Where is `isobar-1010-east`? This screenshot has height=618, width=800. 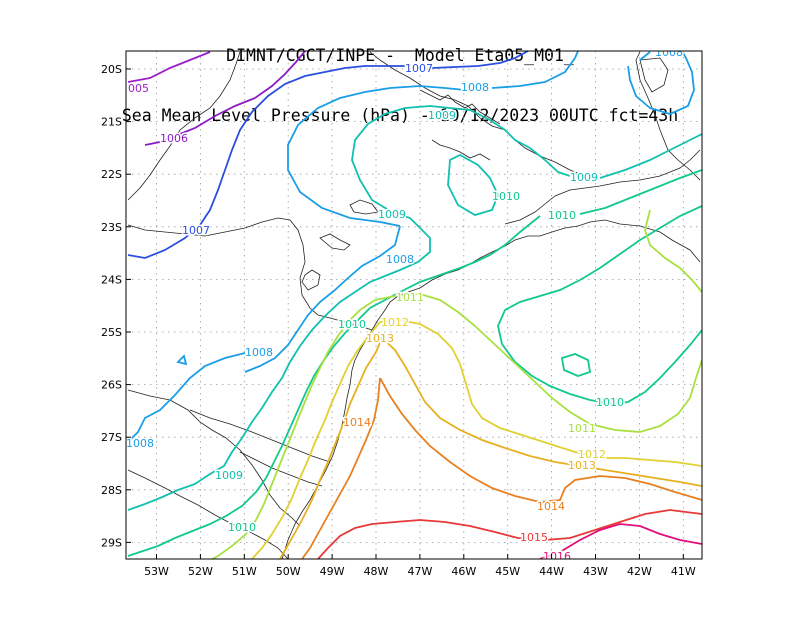 isobar-1010-east is located at coordinates (640, 192).